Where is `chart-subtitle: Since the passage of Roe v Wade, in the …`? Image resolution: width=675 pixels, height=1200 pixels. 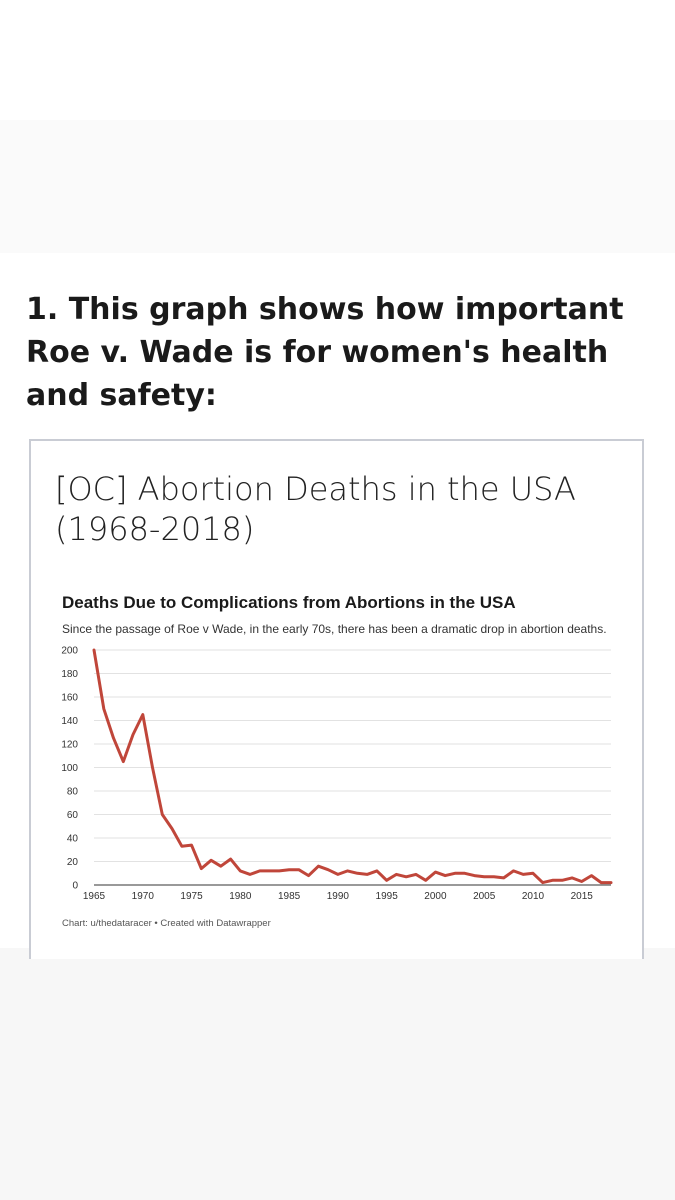 chart-subtitle: Since the passage of Roe v Wade, in the … is located at coordinates (334, 629).